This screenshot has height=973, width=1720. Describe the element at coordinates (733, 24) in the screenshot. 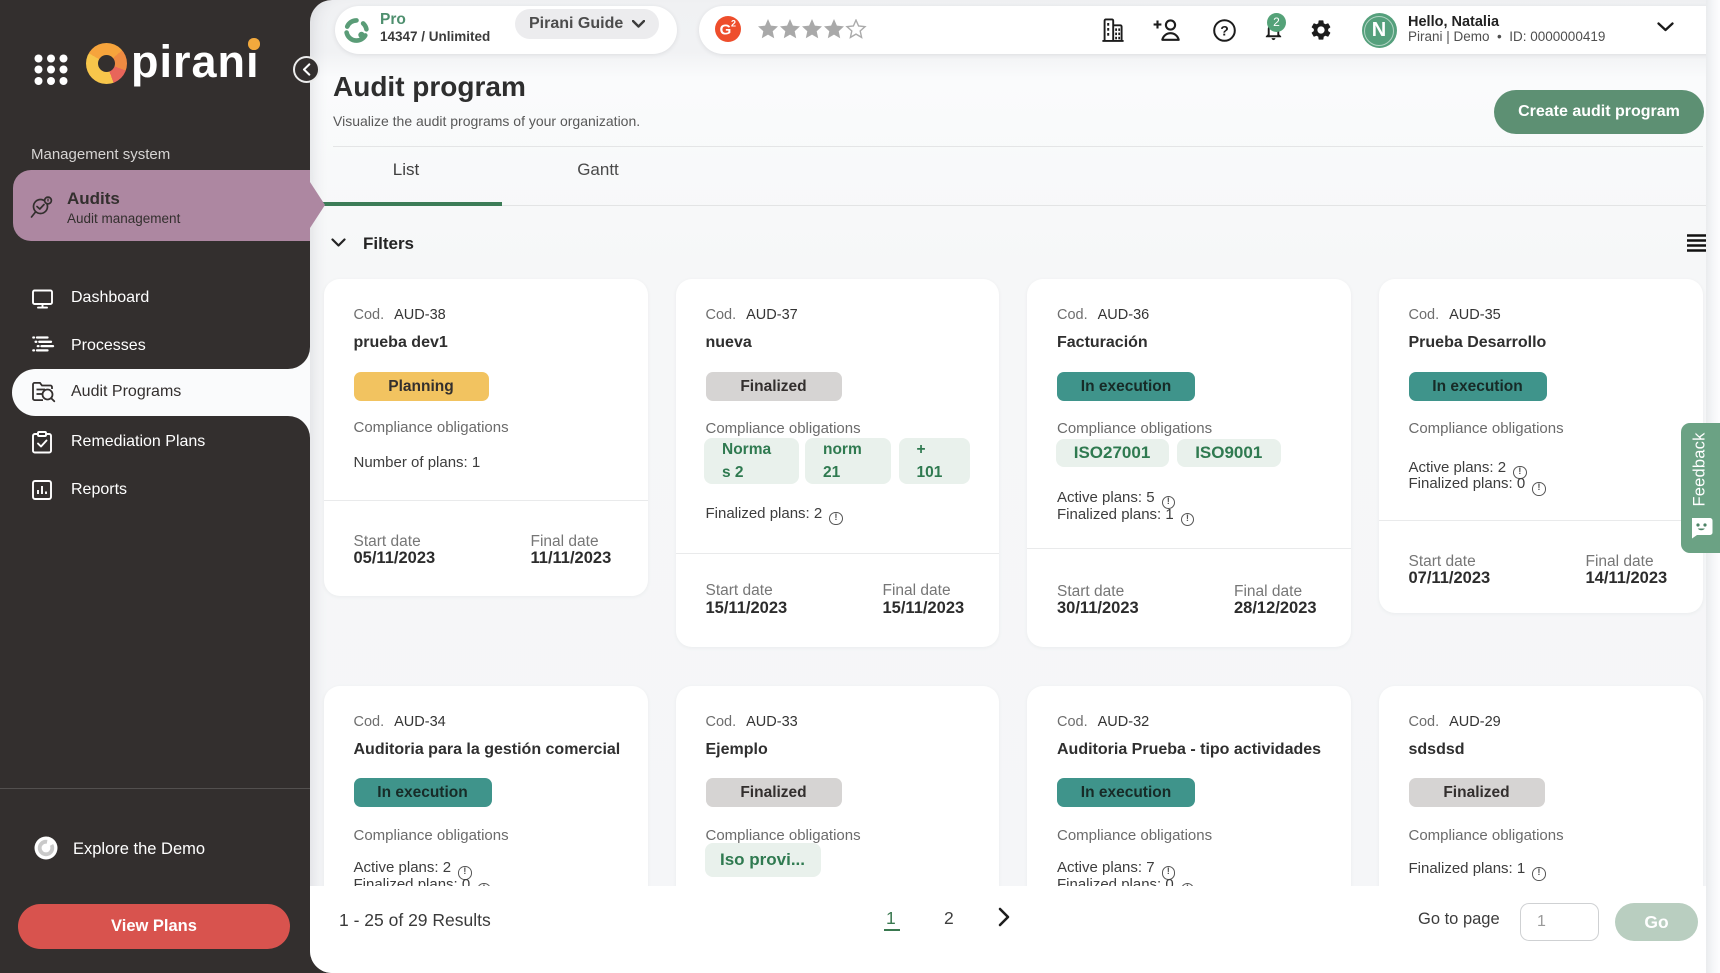

I see `svg-text: 2` at that location.